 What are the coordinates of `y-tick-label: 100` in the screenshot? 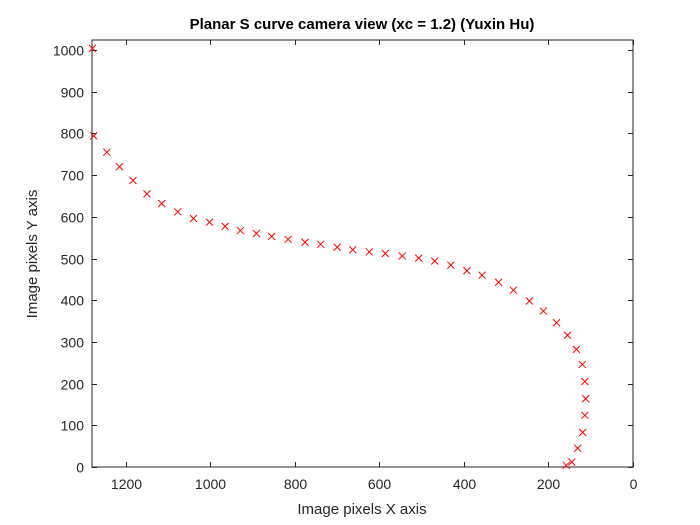 It's located at (73, 426).